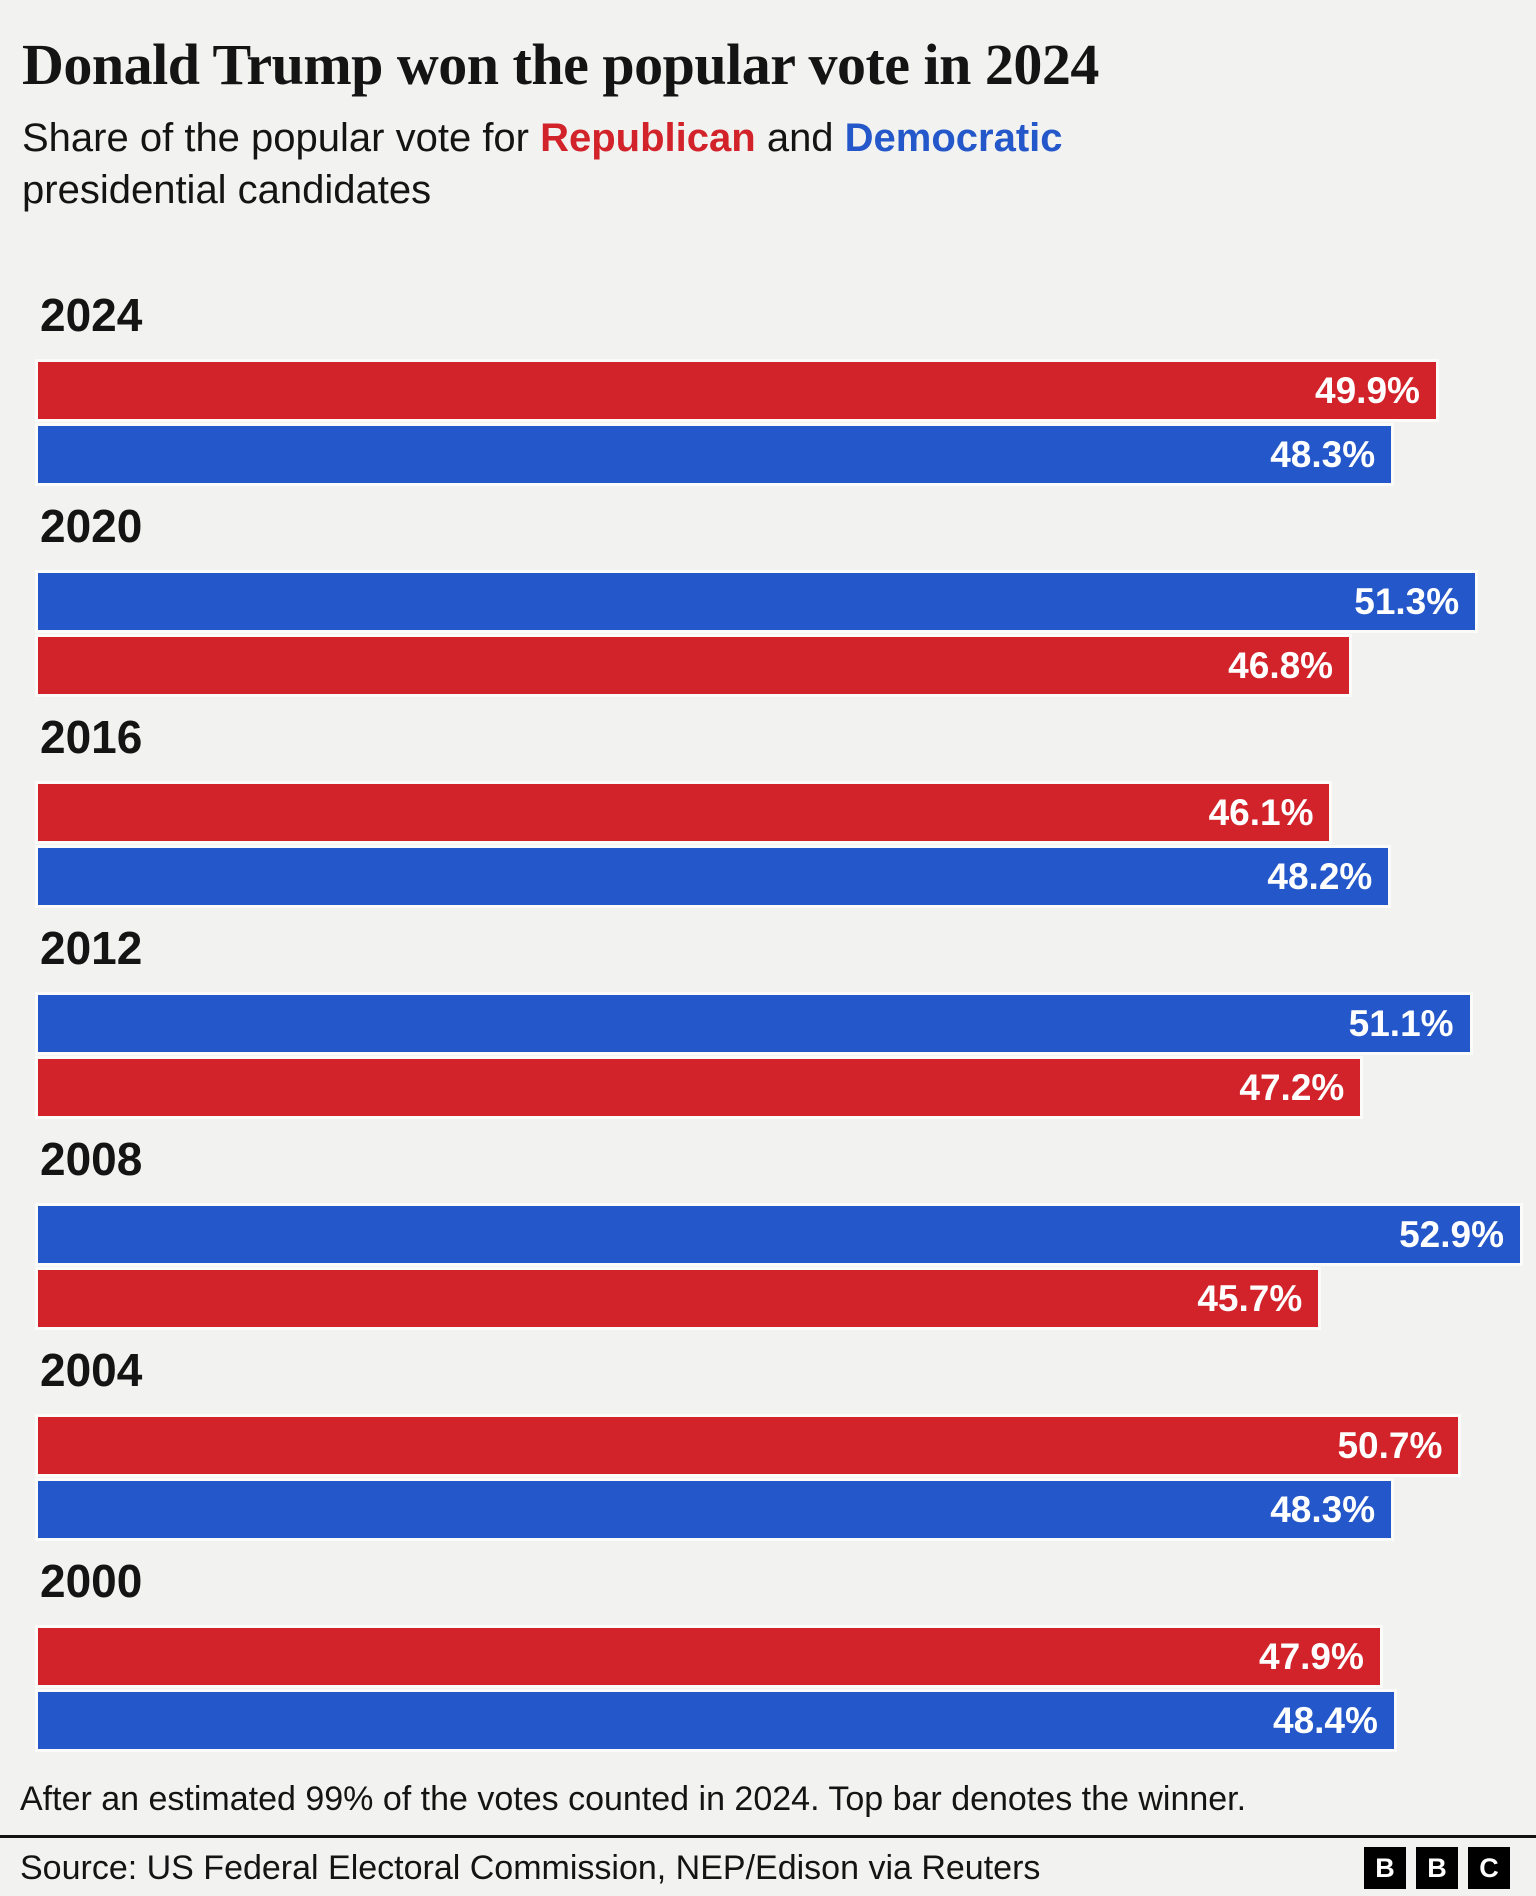 Image resolution: width=1536 pixels, height=1896 pixels. I want to click on vote-bar: 51.3%, so click(757, 601).